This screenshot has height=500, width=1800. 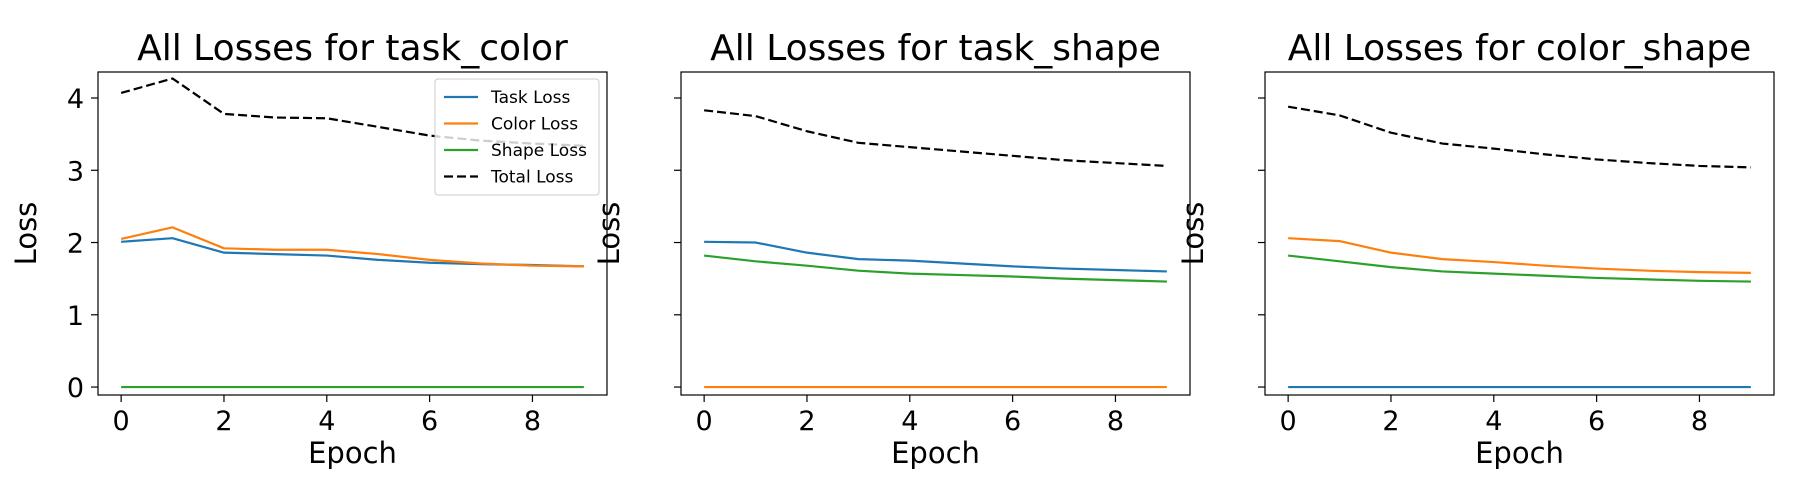 I want to click on chart-title: All Losses for color_shape, so click(x=1520, y=48).